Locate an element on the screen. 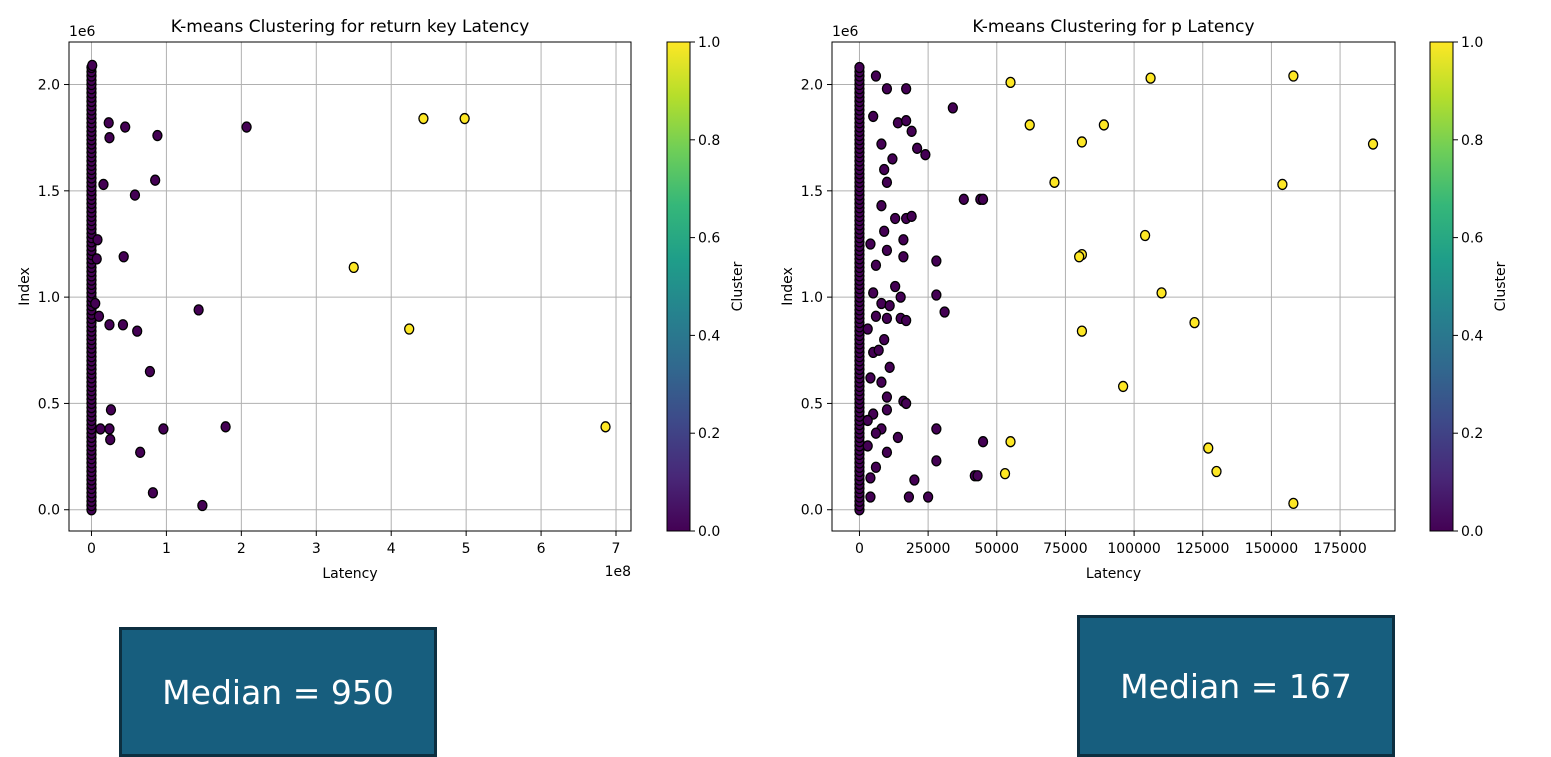 Image resolution: width=1551 pixels, height=757 pixels. x-tick-label: 75000 is located at coordinates (1065, 549).